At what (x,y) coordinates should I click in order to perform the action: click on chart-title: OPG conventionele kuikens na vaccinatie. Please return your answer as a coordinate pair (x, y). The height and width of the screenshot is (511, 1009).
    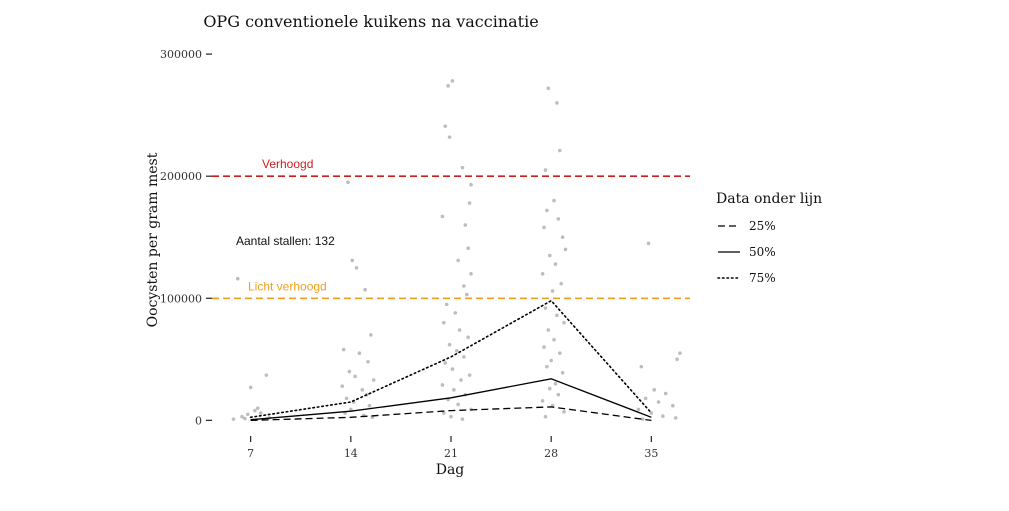
    Looking at the image, I should click on (370, 21).